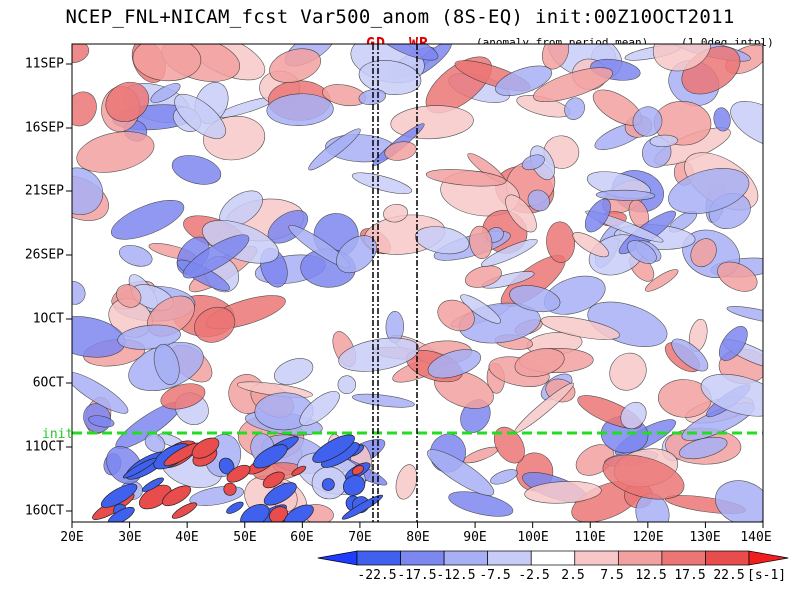  Describe the element at coordinates (418, 537) in the screenshot. I see `x-tick-label: 80E` at that location.